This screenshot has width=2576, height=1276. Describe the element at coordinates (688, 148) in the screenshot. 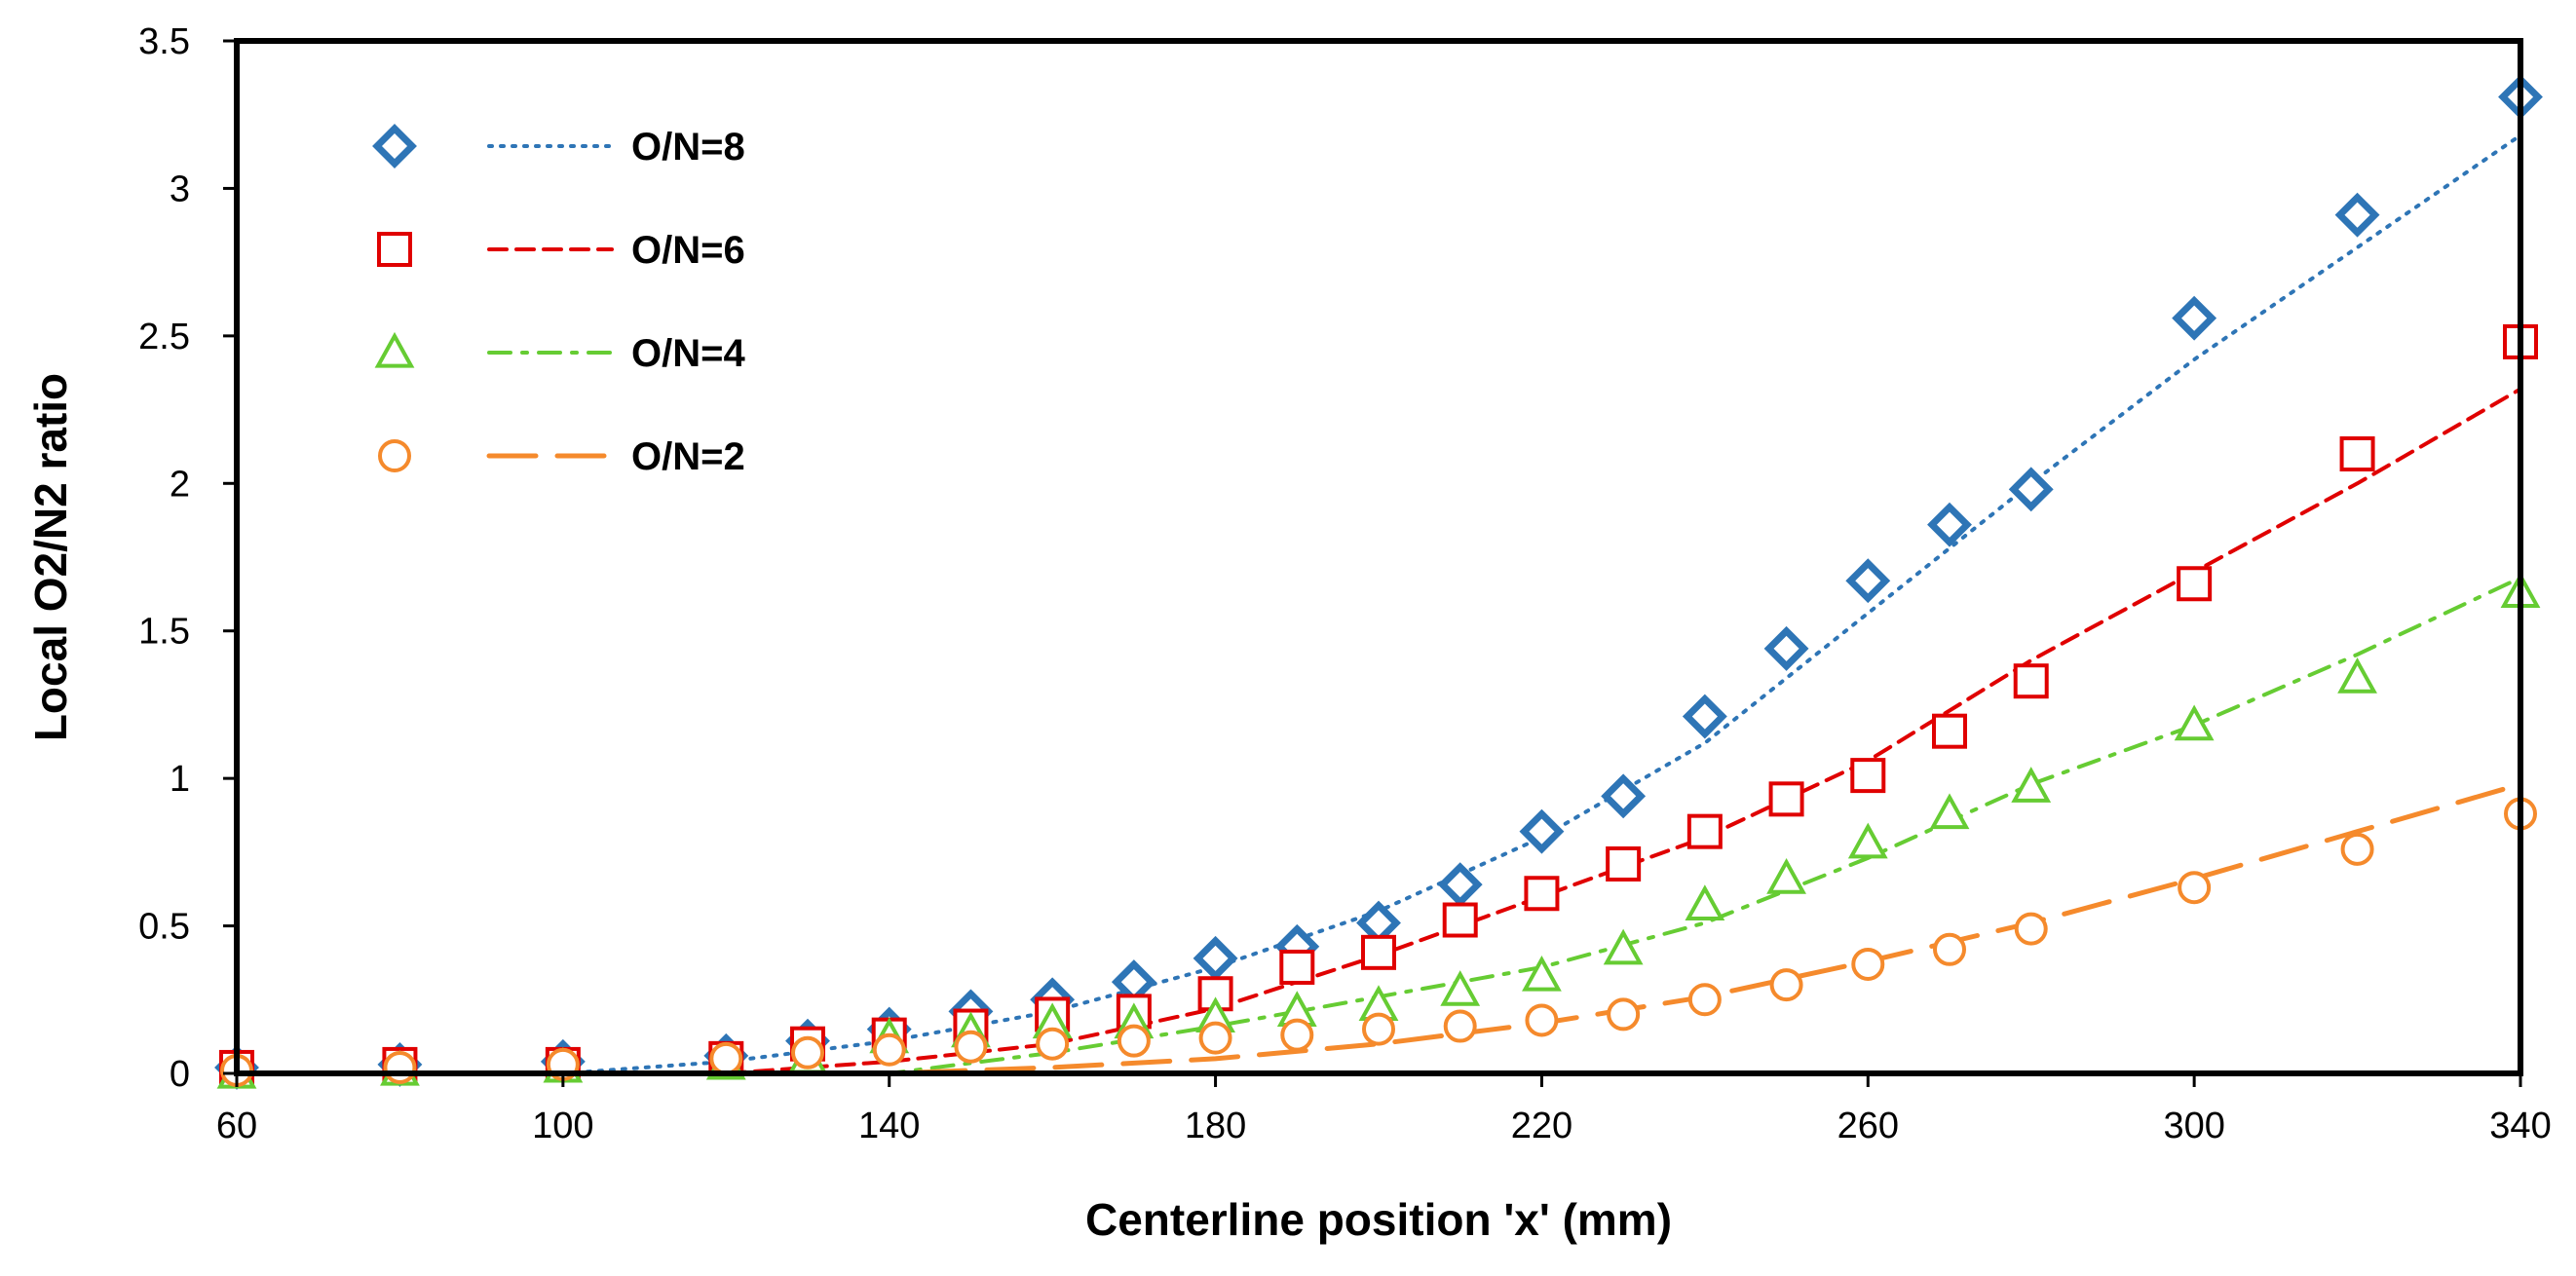

I see `legend-label-1: O/N=8` at that location.